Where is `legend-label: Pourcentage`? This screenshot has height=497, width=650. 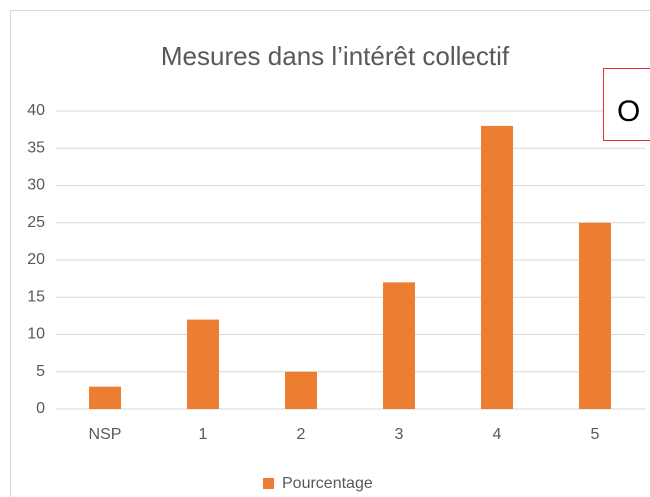 legend-label: Pourcentage is located at coordinates (327, 483).